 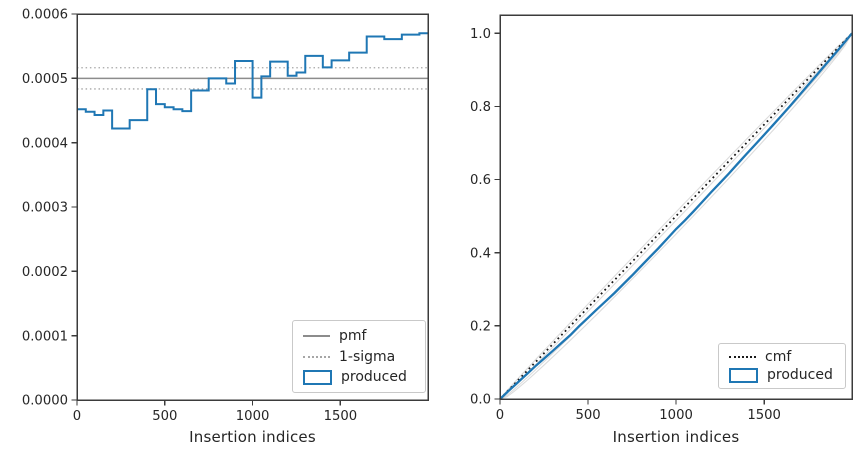 What do you see at coordinates (778, 357) in the screenshot?
I see `legend-label-cmf: cmf` at bounding box center [778, 357].